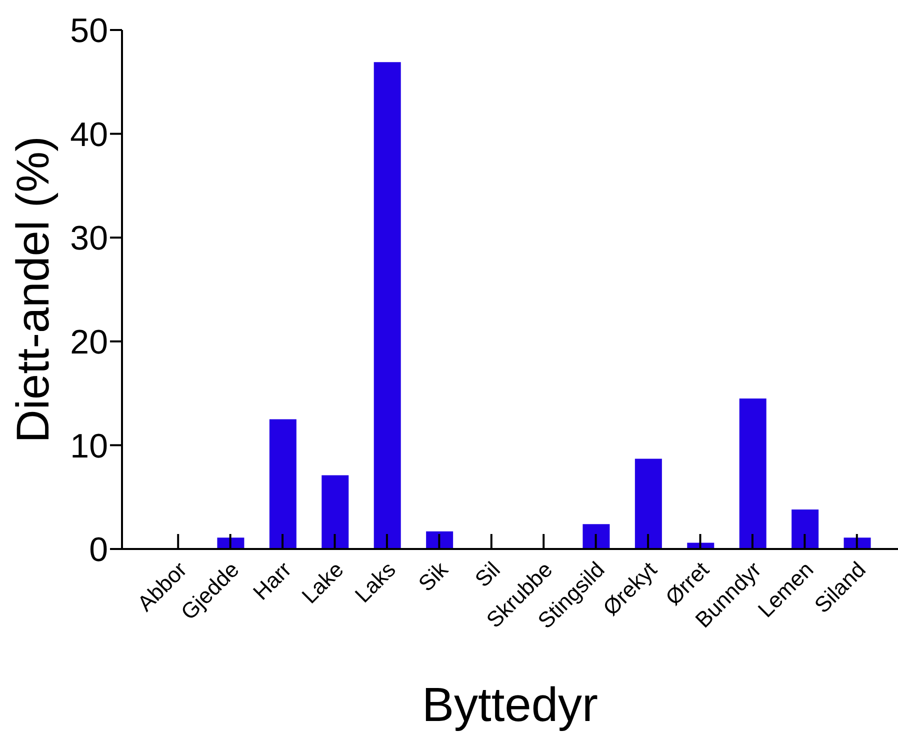 Image resolution: width=898 pixels, height=743 pixels. Describe the element at coordinates (89, 446) in the screenshot. I see `y-tick-label: 10` at that location.